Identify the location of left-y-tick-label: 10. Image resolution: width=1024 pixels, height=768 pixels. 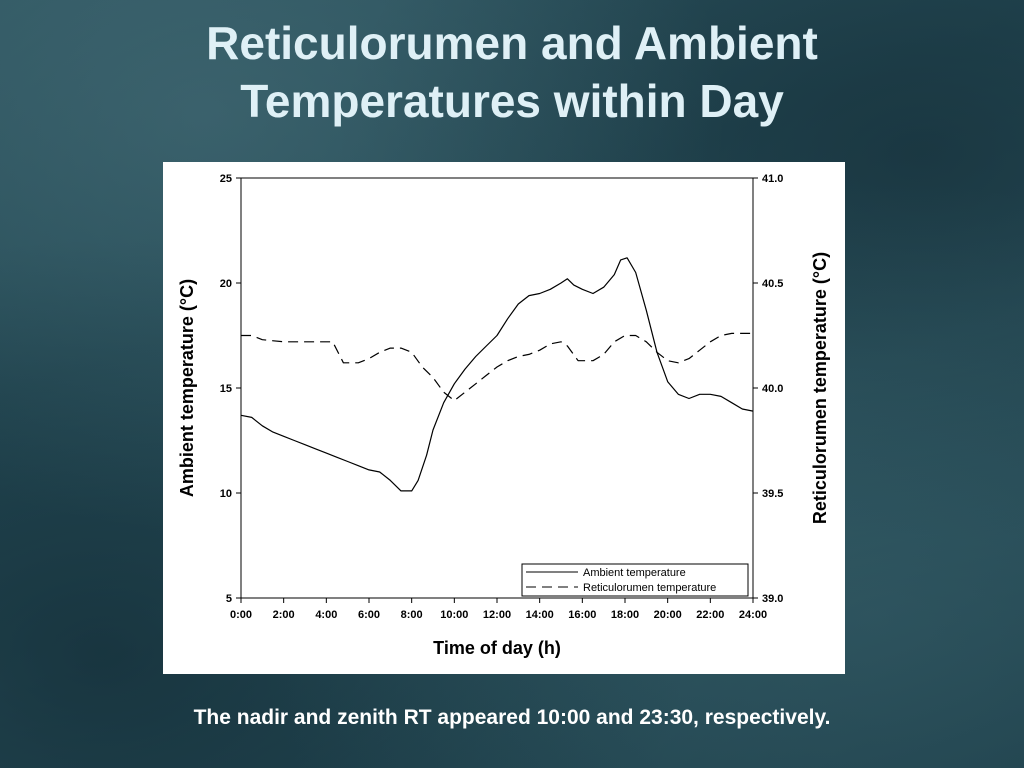
(226, 494).